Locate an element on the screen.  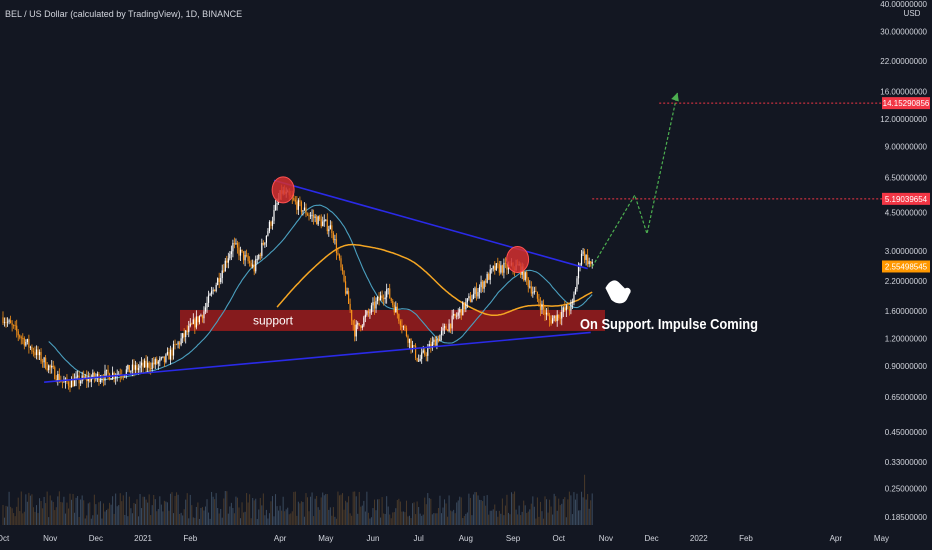
time-tick-label: 2021 is located at coordinates (143, 538).